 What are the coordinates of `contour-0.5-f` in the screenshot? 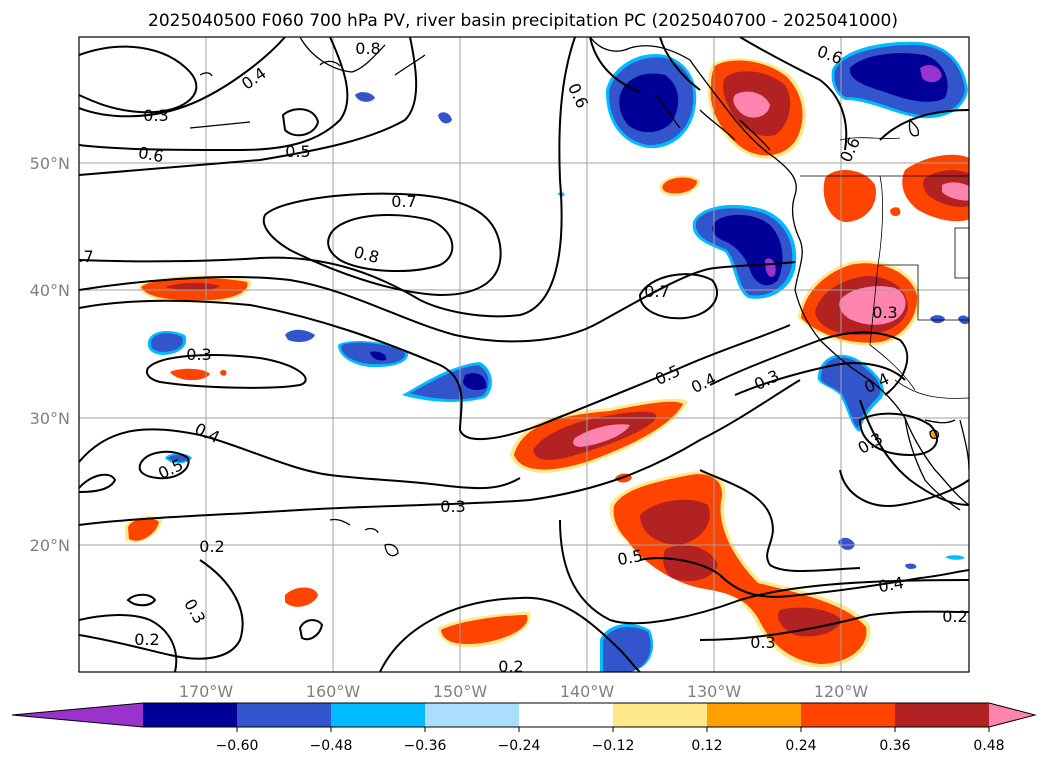 It's located at (804, 577).